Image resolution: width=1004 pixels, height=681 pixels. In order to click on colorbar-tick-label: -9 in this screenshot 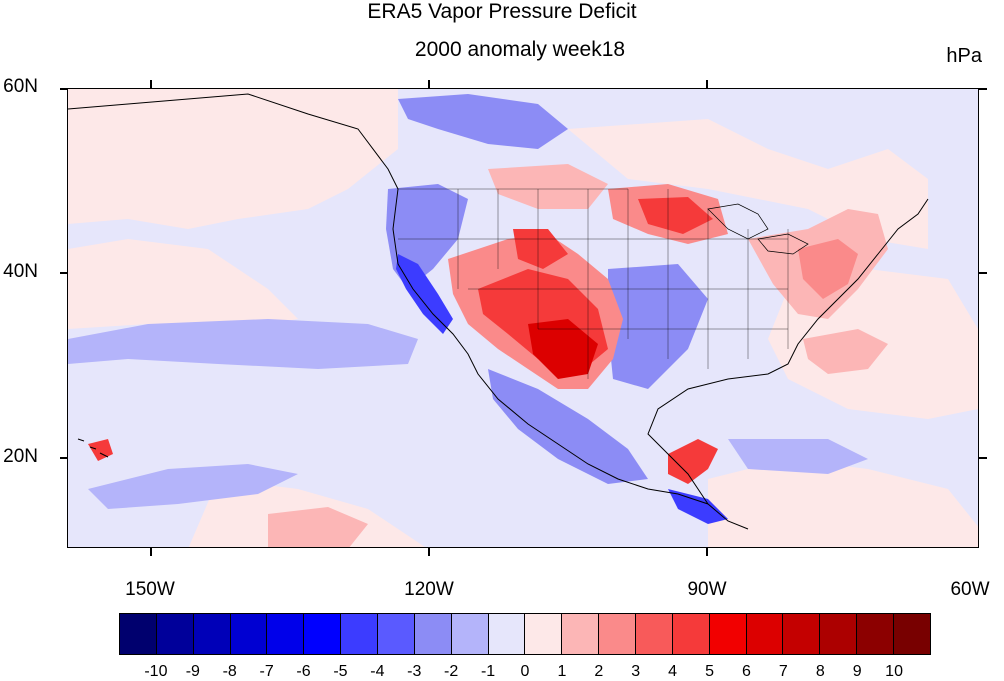, I will do `click(192, 671)`.